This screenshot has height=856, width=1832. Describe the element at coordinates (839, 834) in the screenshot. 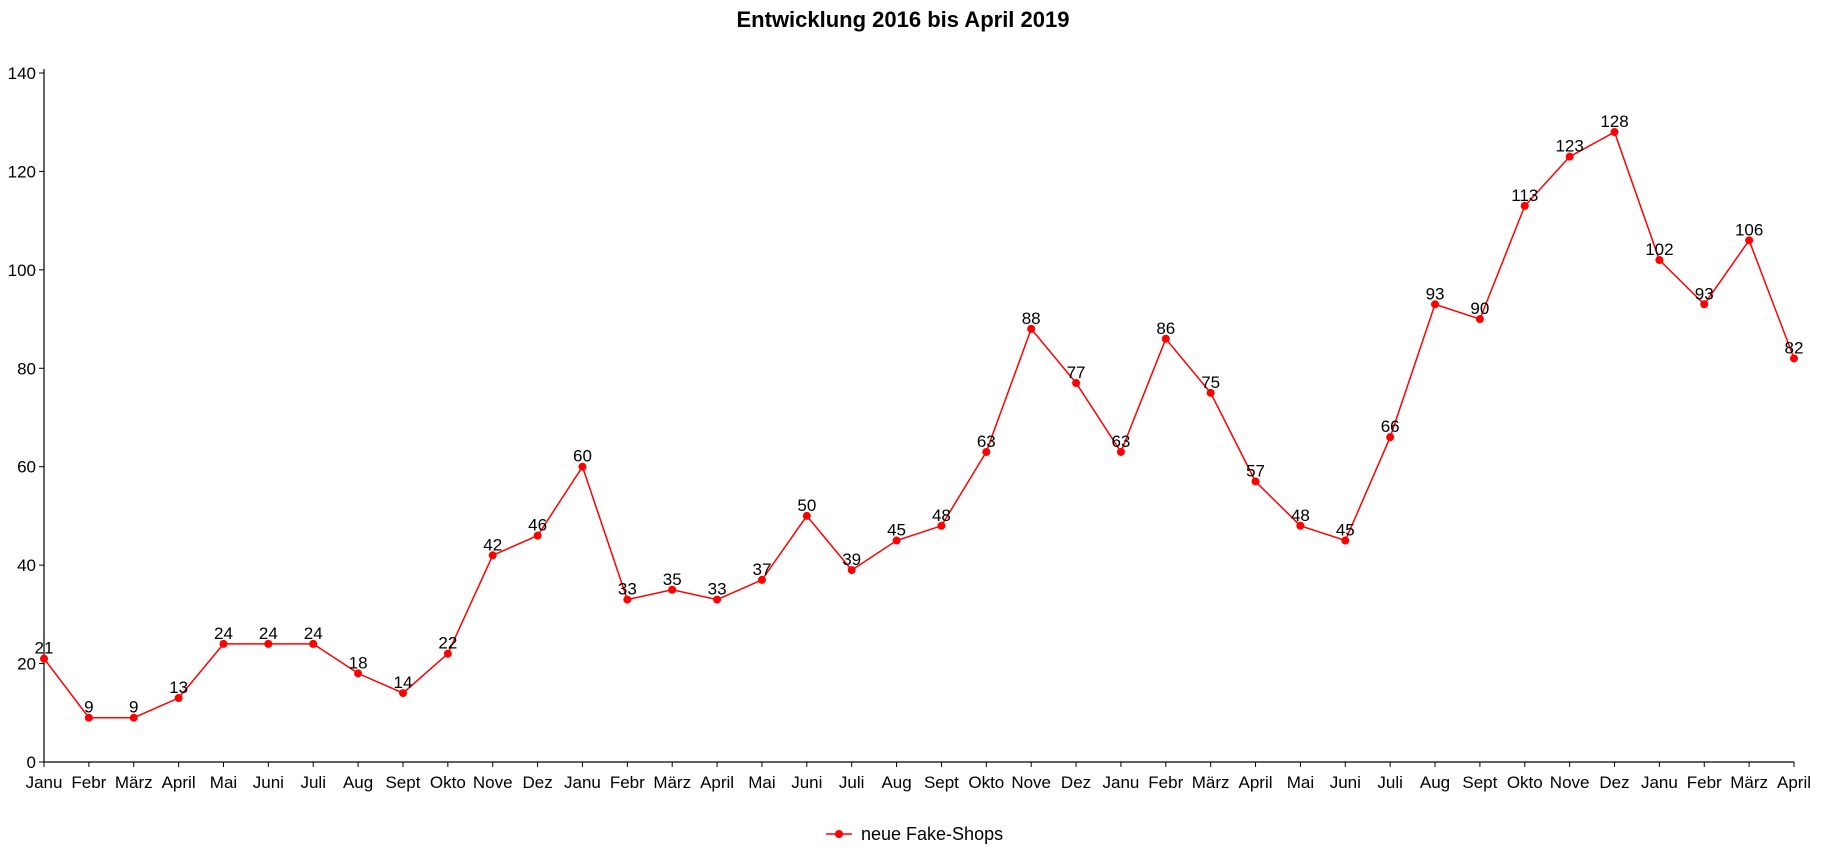

I see `legend-marker-dot` at that location.